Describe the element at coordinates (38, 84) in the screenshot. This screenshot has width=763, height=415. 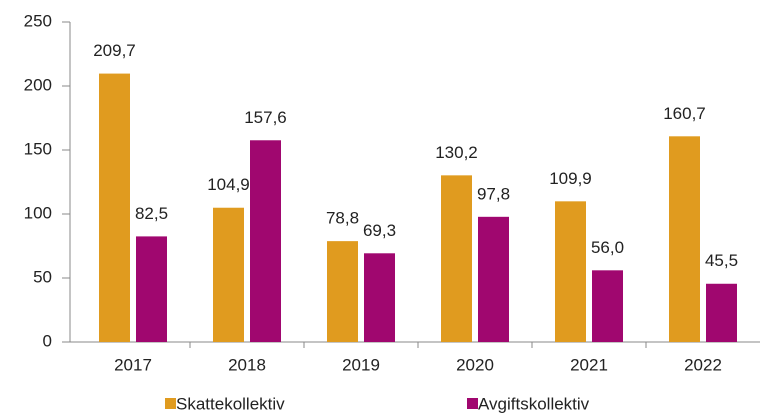
I see `y-tick-label: 200` at that location.